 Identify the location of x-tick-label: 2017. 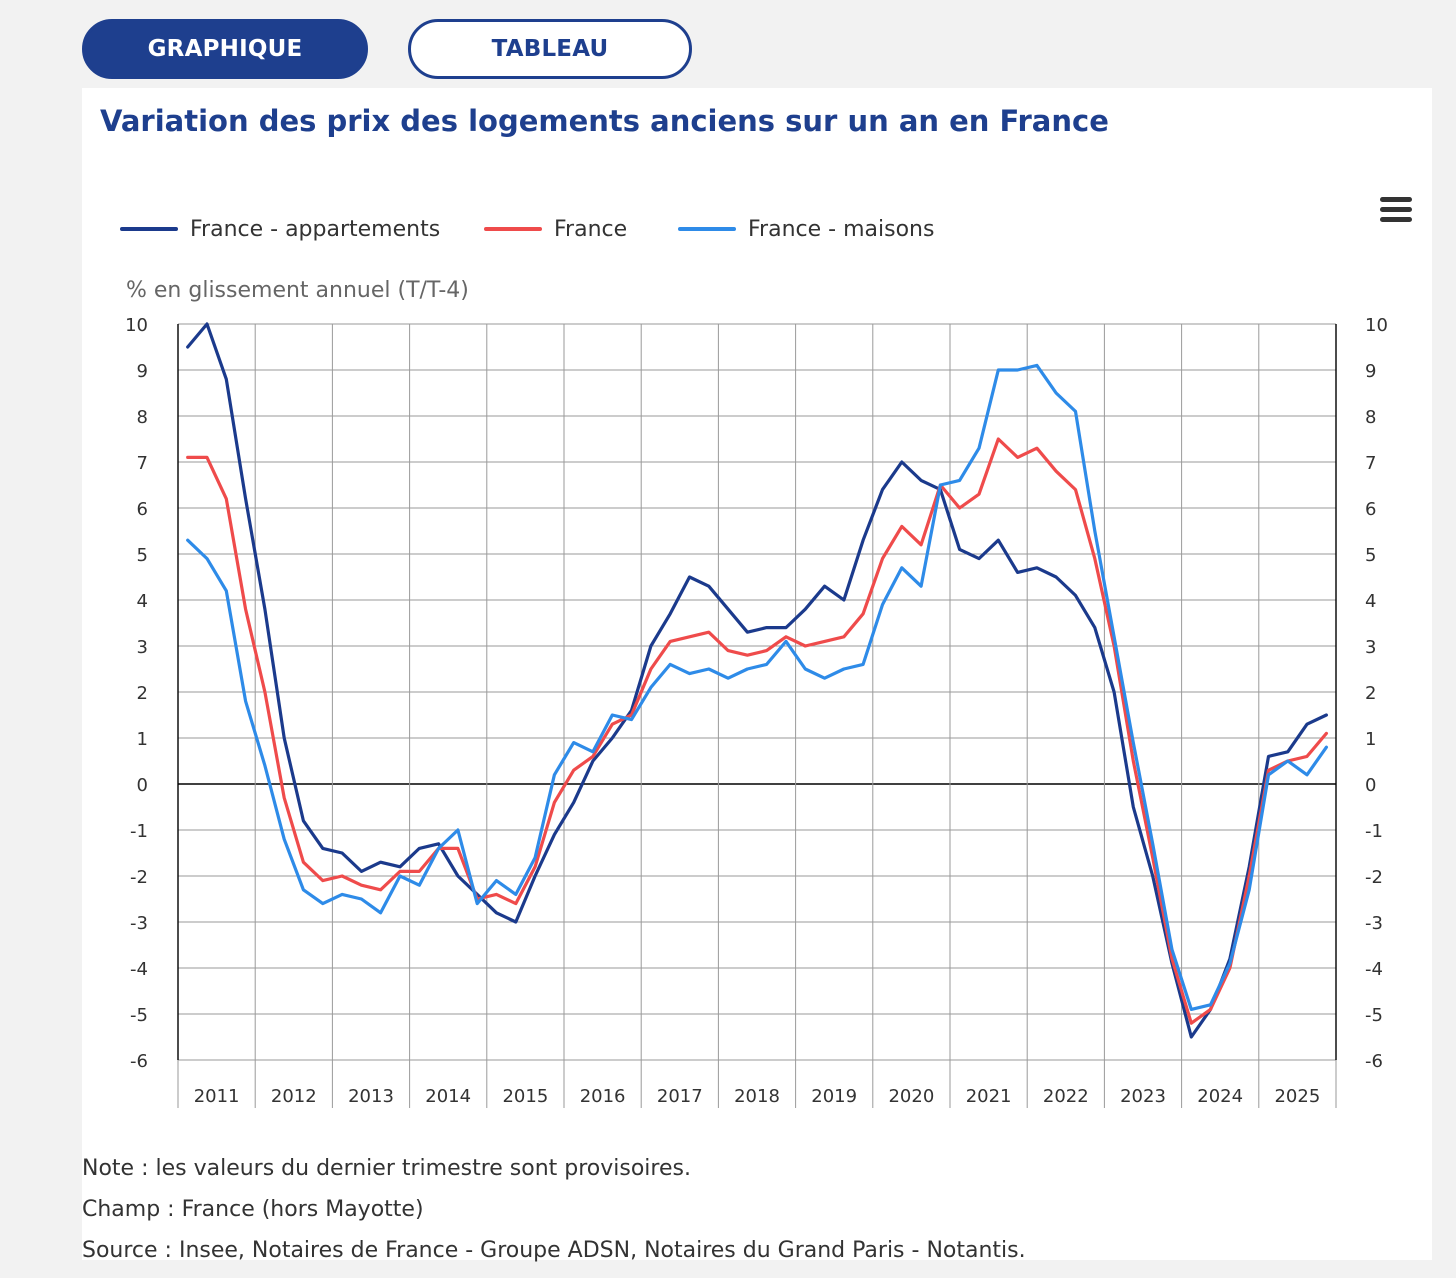
(680, 1096).